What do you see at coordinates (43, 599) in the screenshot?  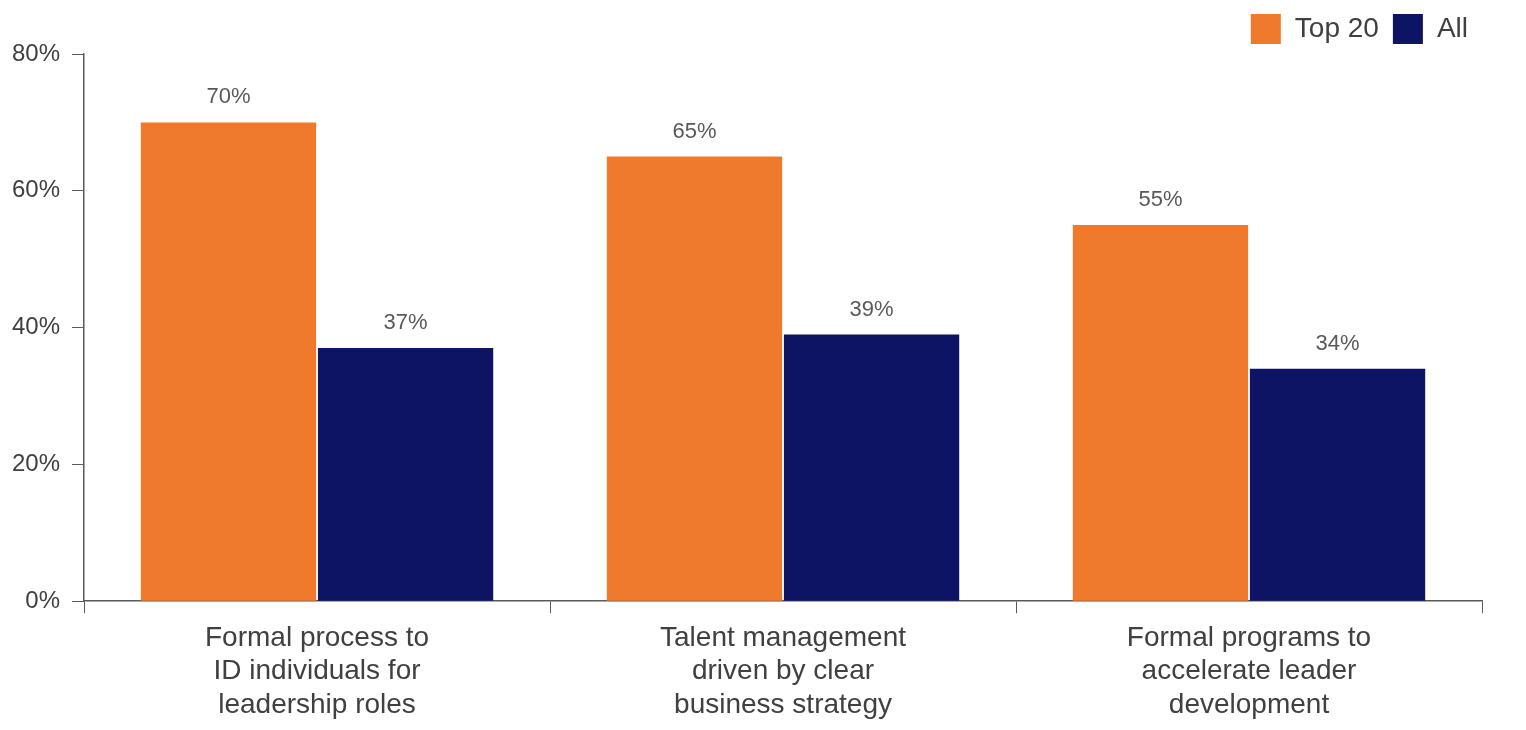 I see `y-tick-label: 0%` at bounding box center [43, 599].